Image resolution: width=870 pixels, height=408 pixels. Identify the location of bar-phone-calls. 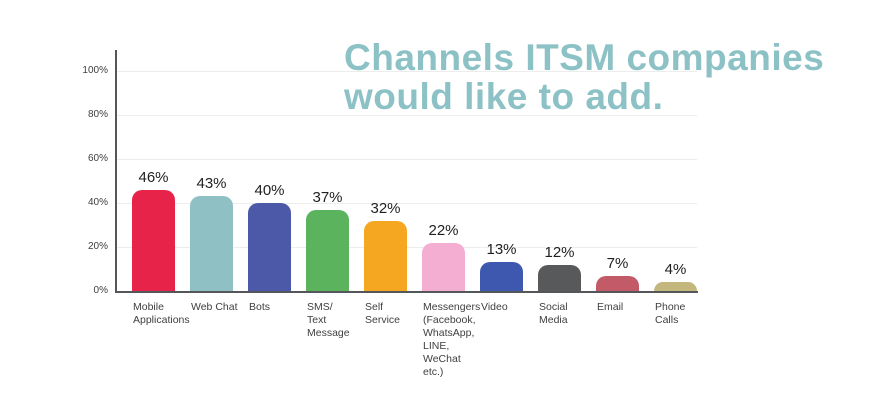
(675, 286).